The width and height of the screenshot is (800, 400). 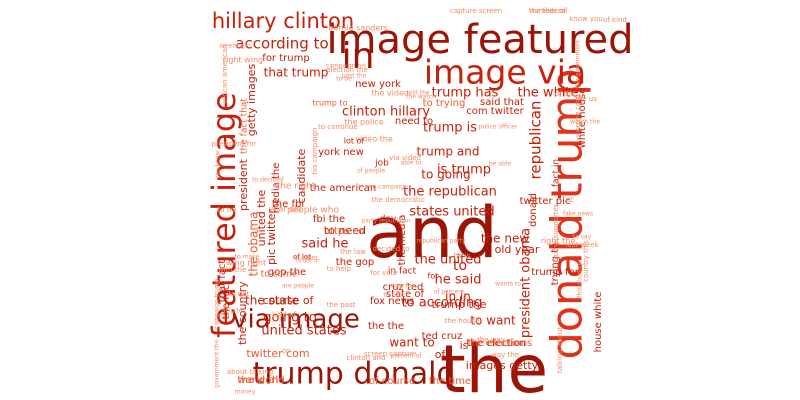 I want to click on cloud-word: kind of, so click(x=284, y=315).